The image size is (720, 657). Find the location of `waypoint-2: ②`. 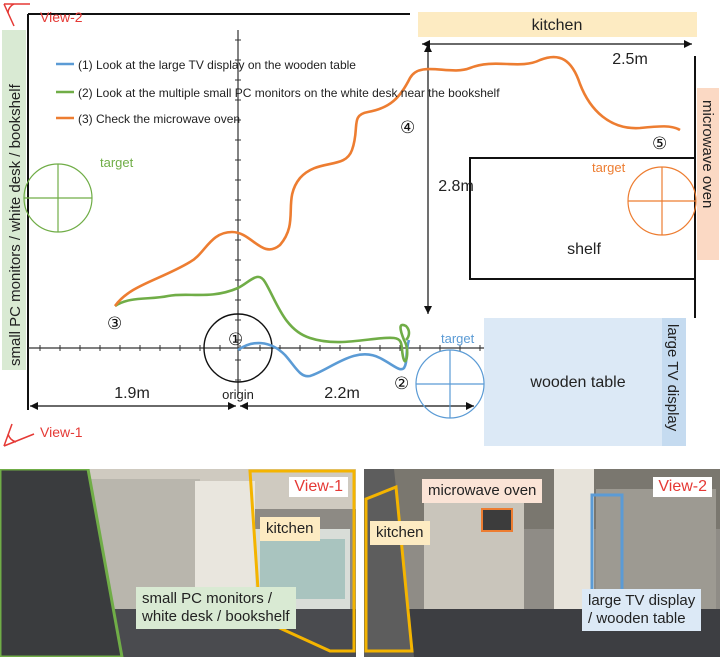

waypoint-2: ② is located at coordinates (401, 383).